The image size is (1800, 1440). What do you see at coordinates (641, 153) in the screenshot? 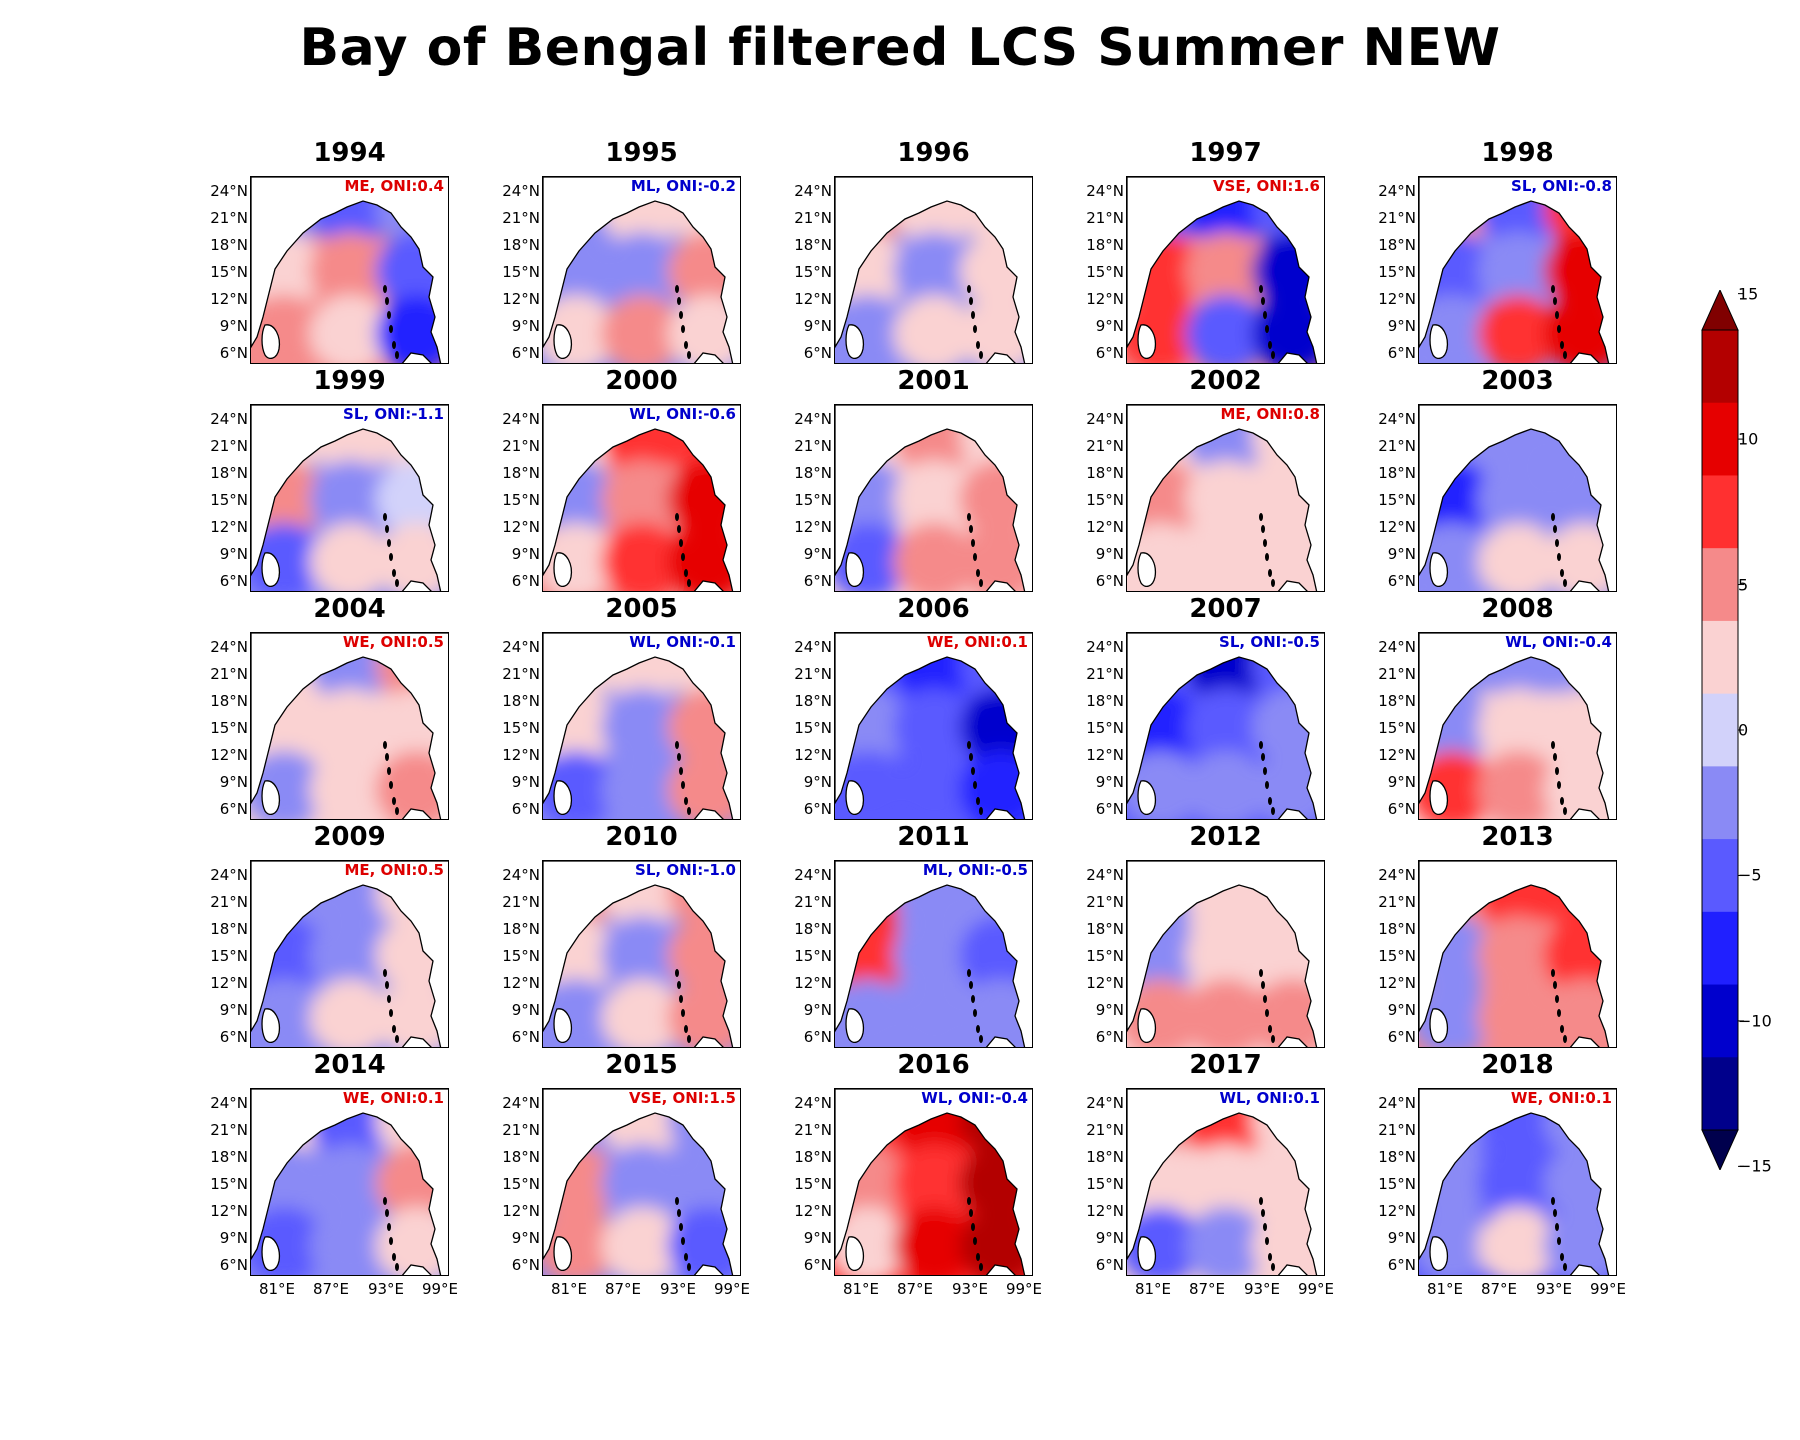
I see `panel-year-title: 1995` at bounding box center [641, 153].